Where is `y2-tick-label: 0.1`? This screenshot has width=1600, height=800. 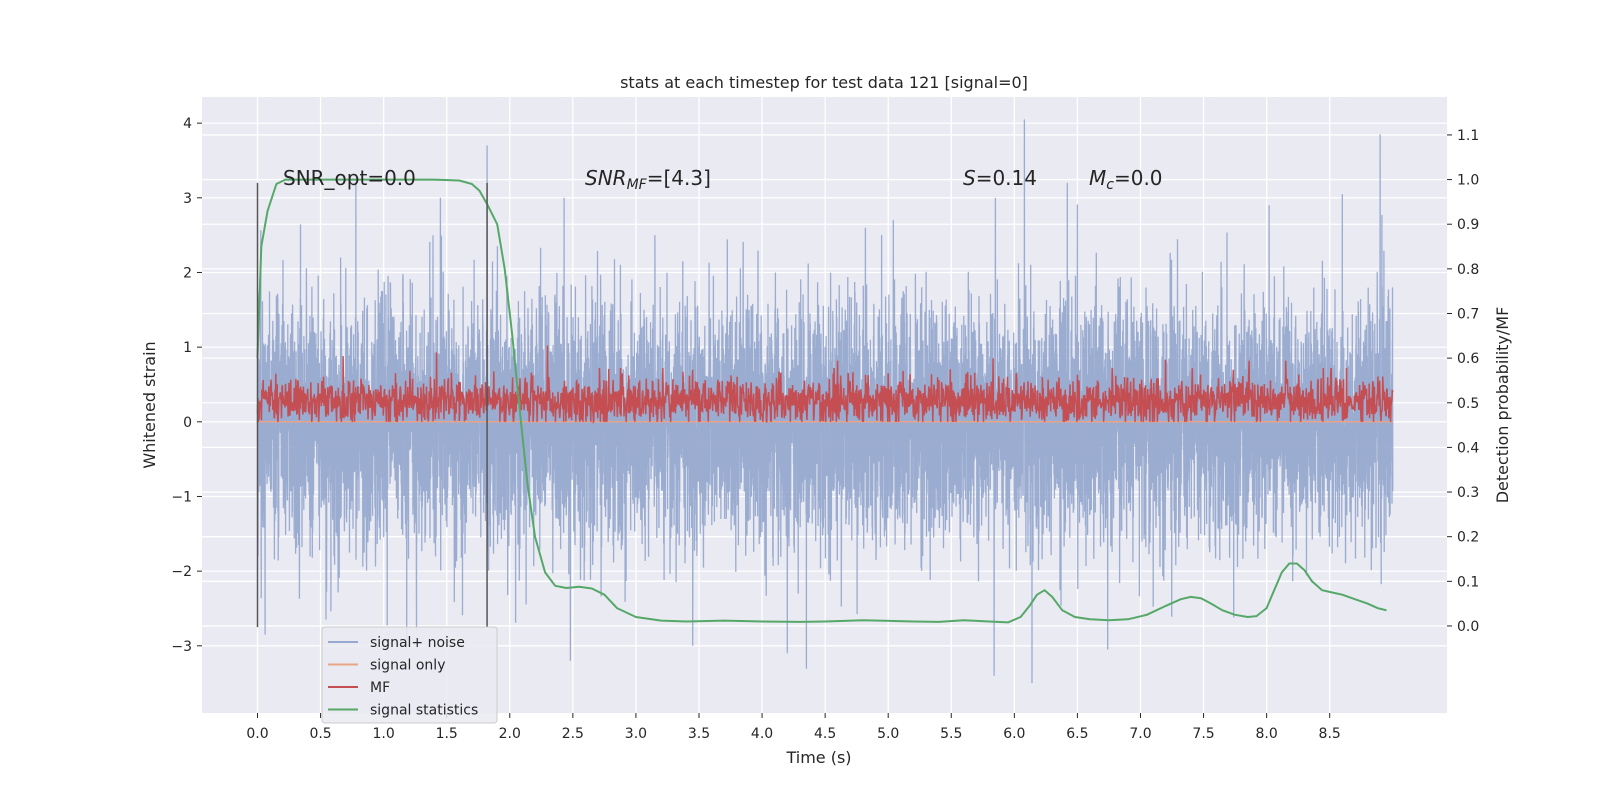
y2-tick-label: 0.1 is located at coordinates (1468, 582).